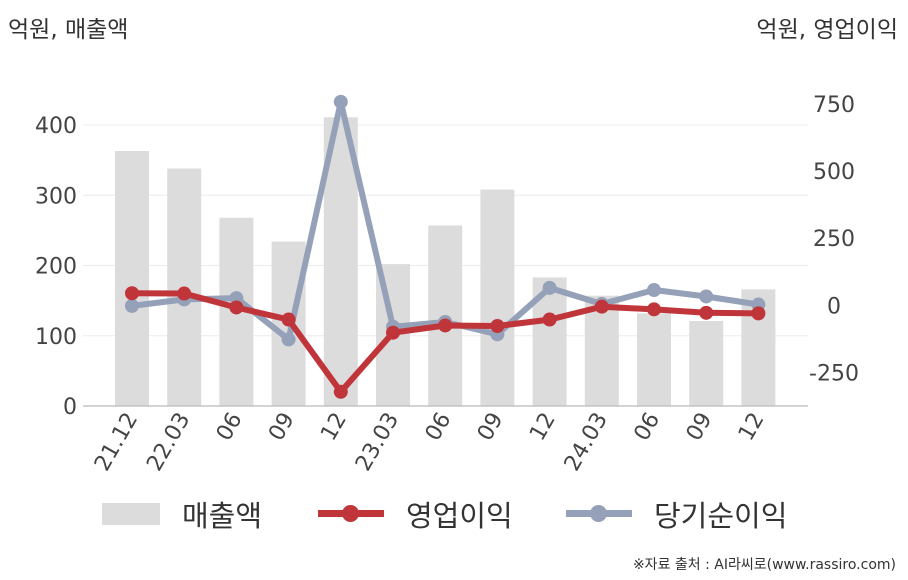  Describe the element at coordinates (168, 442) in the screenshot. I see `x-tick-label: 22.03` at that location.